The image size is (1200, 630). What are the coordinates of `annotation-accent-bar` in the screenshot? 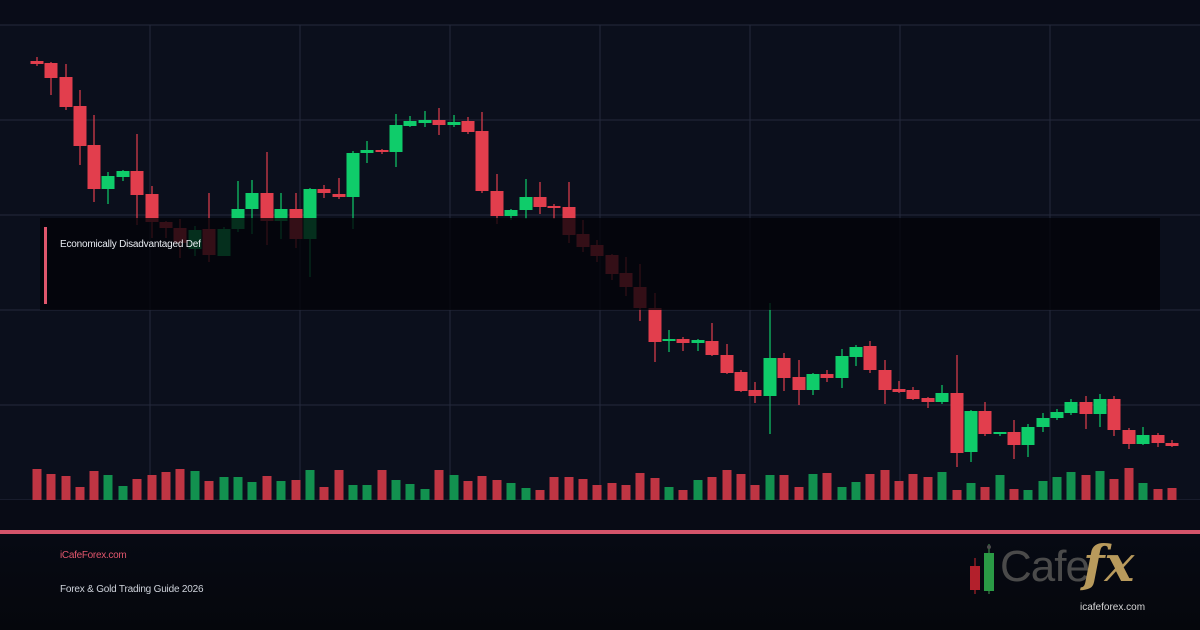 It's located at (45, 265).